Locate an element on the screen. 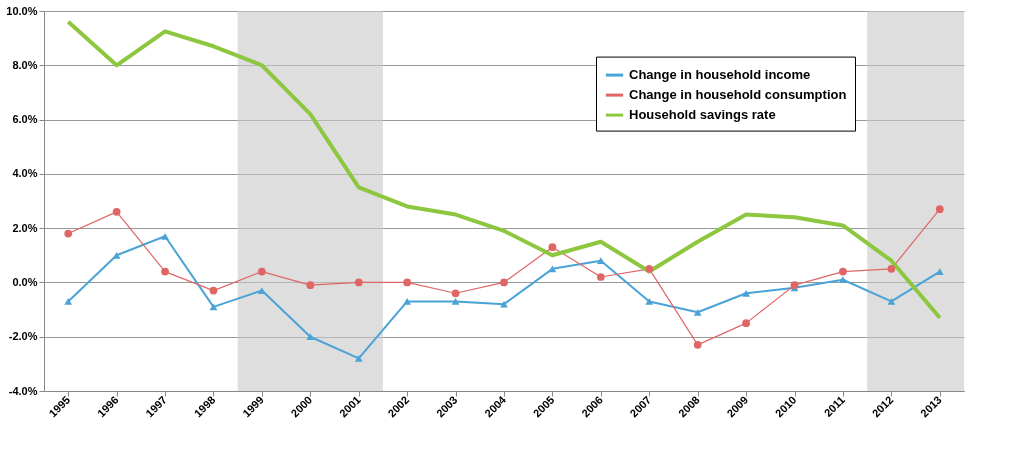 The image size is (1016, 450). y-tick-label: 2.0% is located at coordinates (25, 227).